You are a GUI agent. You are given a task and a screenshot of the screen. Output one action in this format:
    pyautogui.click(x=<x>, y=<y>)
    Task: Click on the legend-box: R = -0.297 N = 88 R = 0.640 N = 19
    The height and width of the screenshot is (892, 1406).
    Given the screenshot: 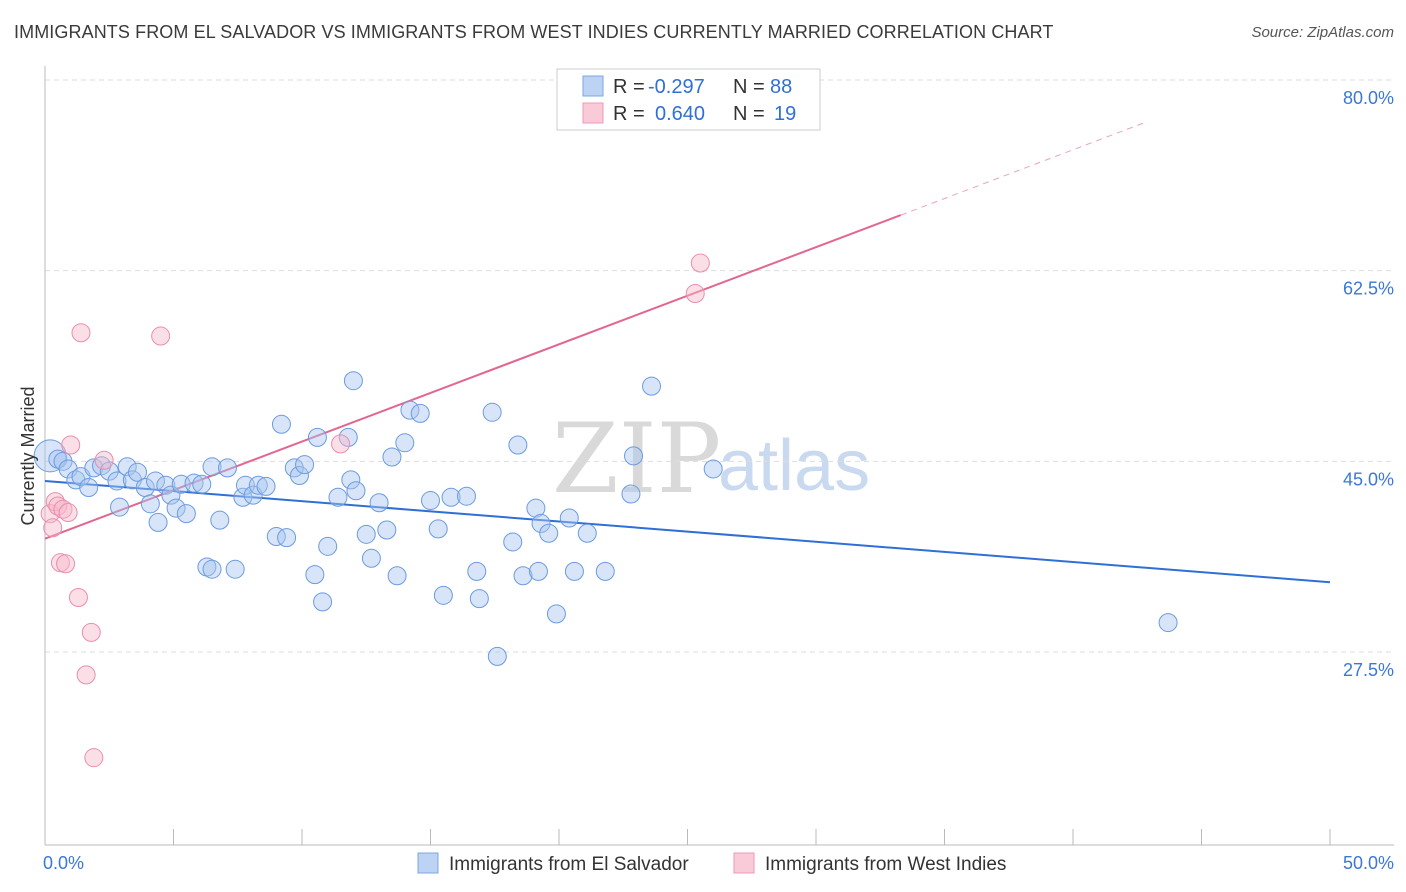 What is the action you would take?
    pyautogui.click(x=688, y=99)
    